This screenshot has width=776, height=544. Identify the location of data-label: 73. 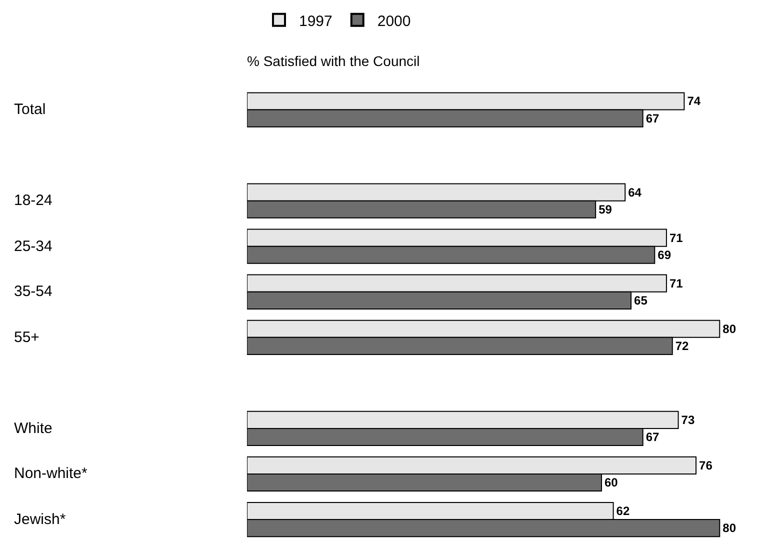
(688, 419).